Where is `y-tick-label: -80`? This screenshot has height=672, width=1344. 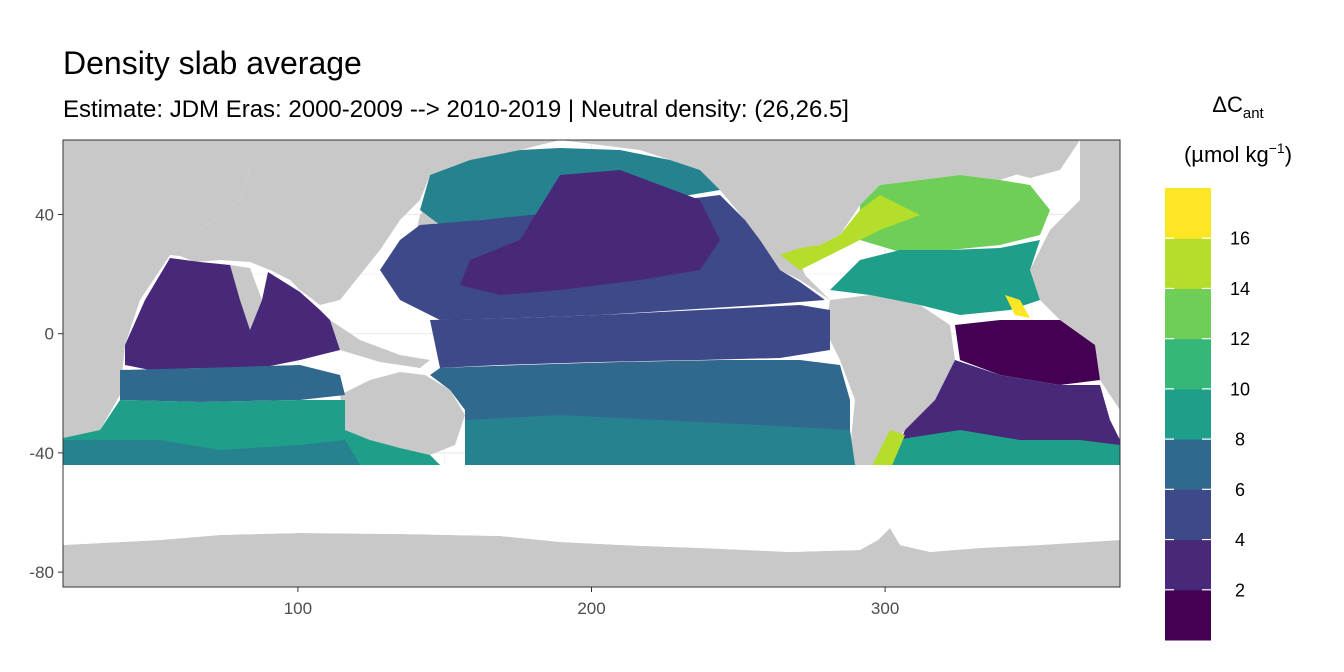
y-tick-label: -80 is located at coordinates (41, 572).